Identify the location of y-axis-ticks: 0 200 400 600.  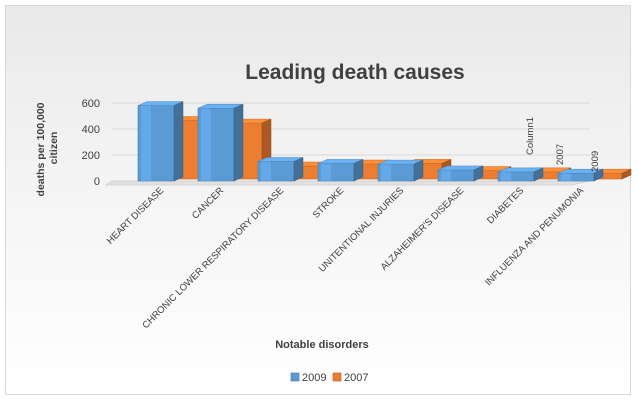
(91, 143).